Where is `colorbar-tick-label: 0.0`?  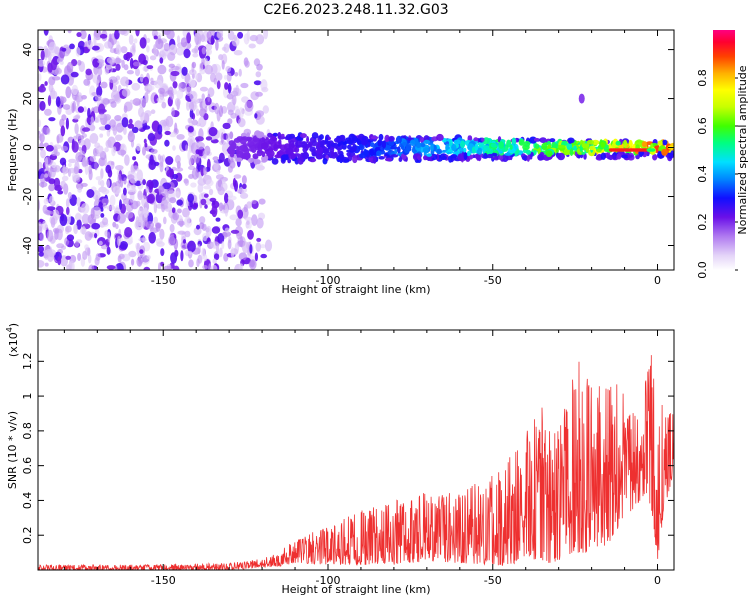 colorbar-tick-label: 0.0 is located at coordinates (702, 270).